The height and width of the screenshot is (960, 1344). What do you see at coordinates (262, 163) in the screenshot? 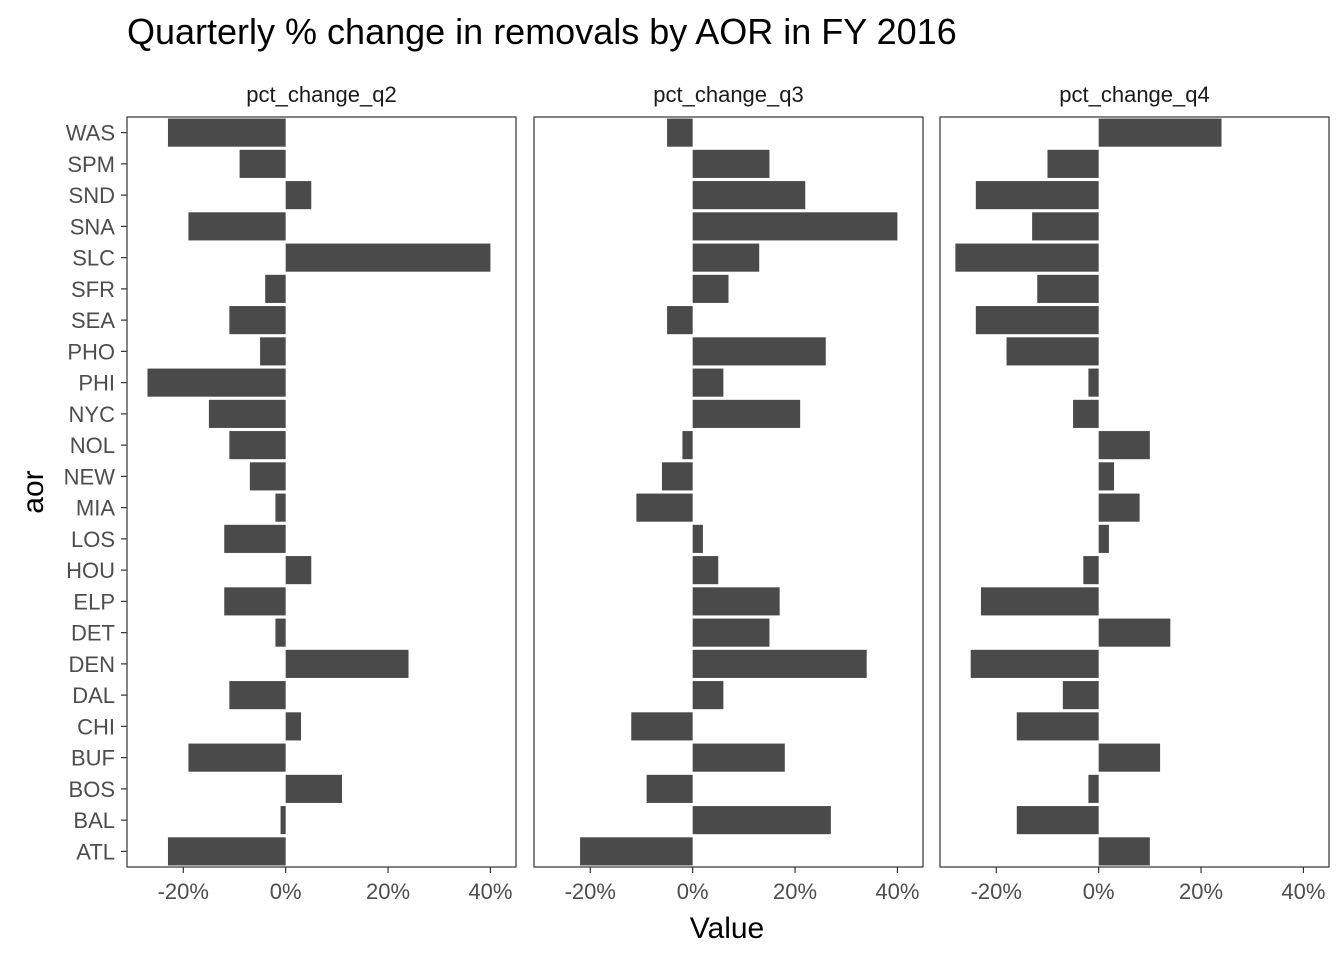
I see `bar-spm-pct_change_q2` at bounding box center [262, 163].